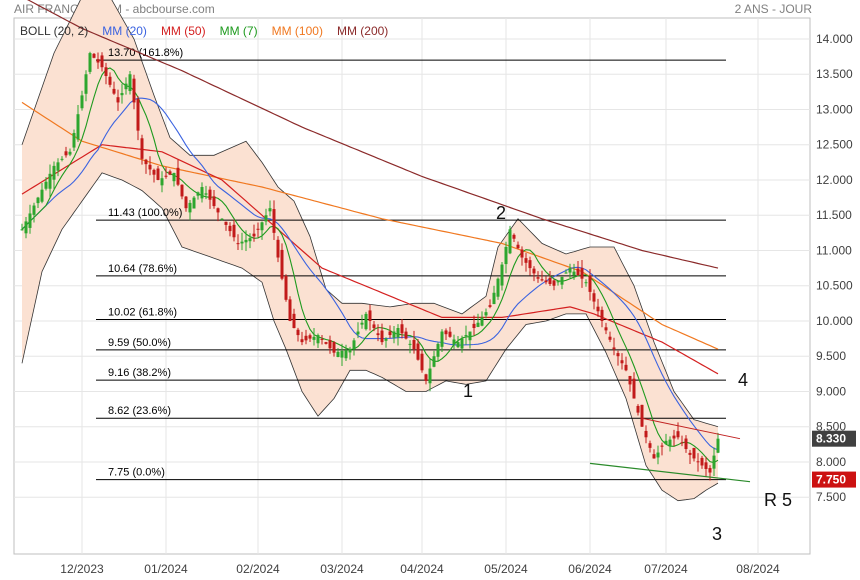  Describe the element at coordinates (145, 213) in the screenshot. I see `fib-level-label: 11.43 (100.0%)` at that location.